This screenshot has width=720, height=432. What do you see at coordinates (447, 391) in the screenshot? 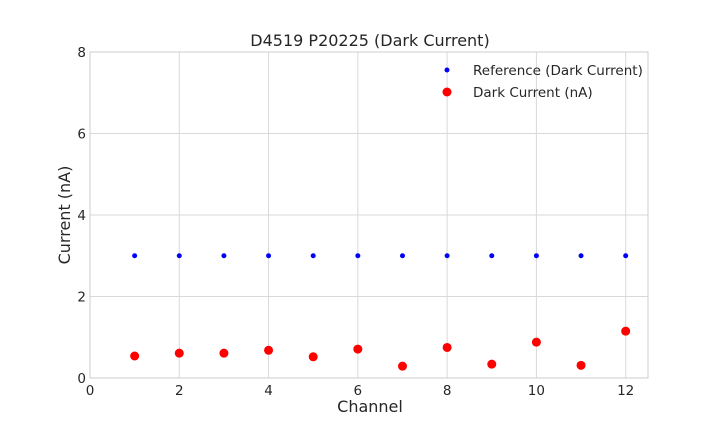
I see `x-tick-label: 8` at bounding box center [447, 391].